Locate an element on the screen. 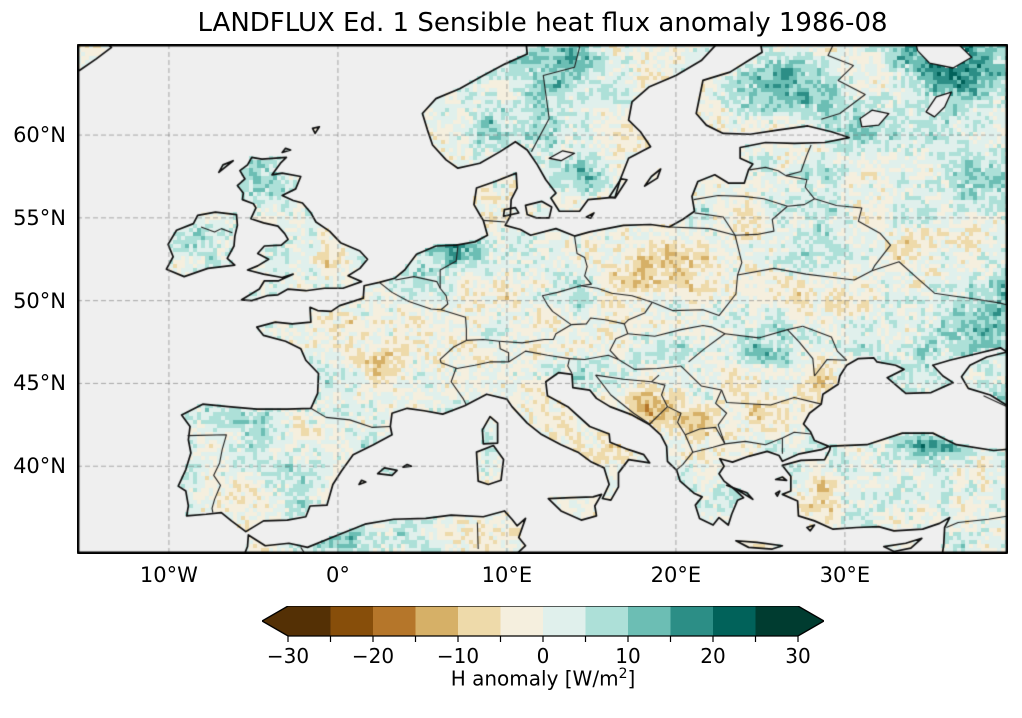 The image size is (1022, 718). colorbar-tick-label: 30 is located at coordinates (798, 656).